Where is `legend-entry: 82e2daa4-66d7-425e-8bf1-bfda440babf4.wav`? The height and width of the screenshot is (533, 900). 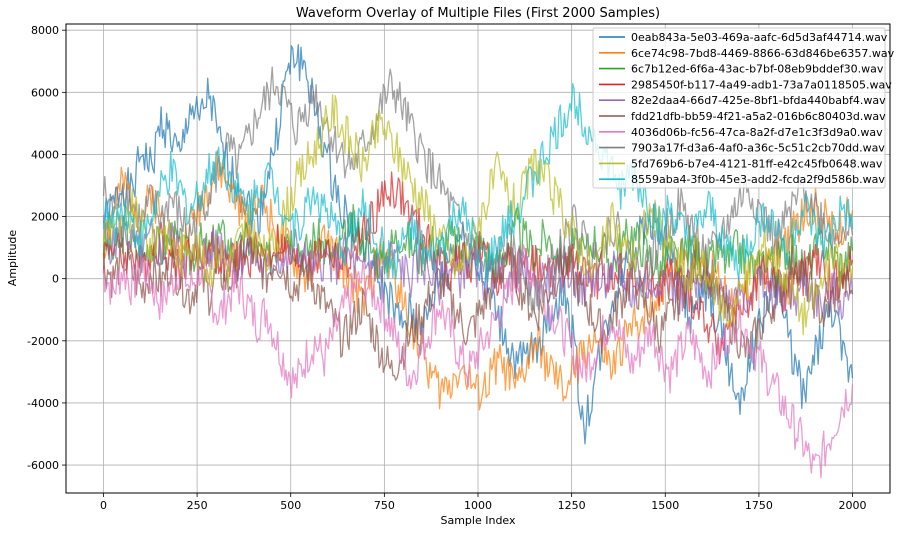
legend-entry: 82e2daa4-66d7-425e-8bf1-bfda440babf4.wav is located at coordinates (758, 100).